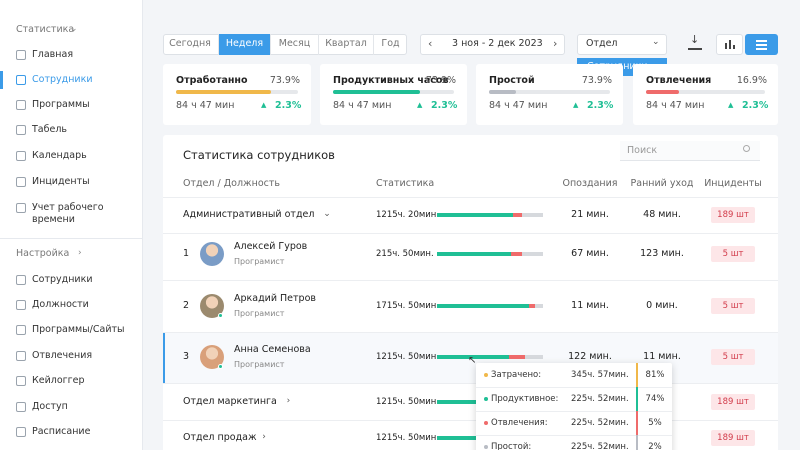 This screenshot has height=450, width=800. I want to click on nav-item: Должности, so click(60, 304).